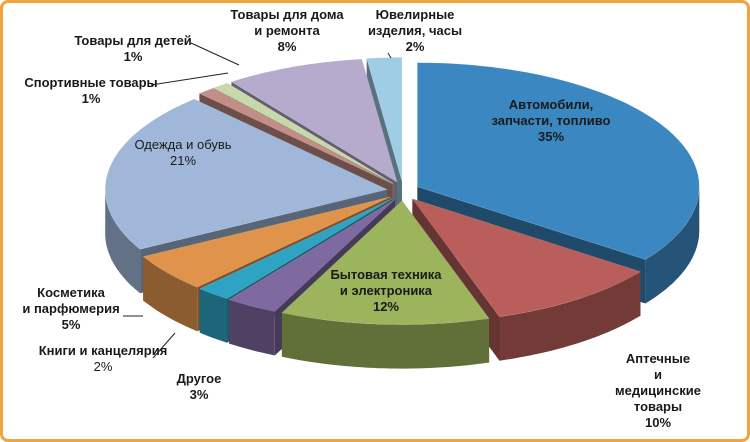 Image resolution: width=750 pixels, height=442 pixels. Describe the element at coordinates (103, 350) in the screenshot. I see `category-label: Книги и канцелярия` at that location.